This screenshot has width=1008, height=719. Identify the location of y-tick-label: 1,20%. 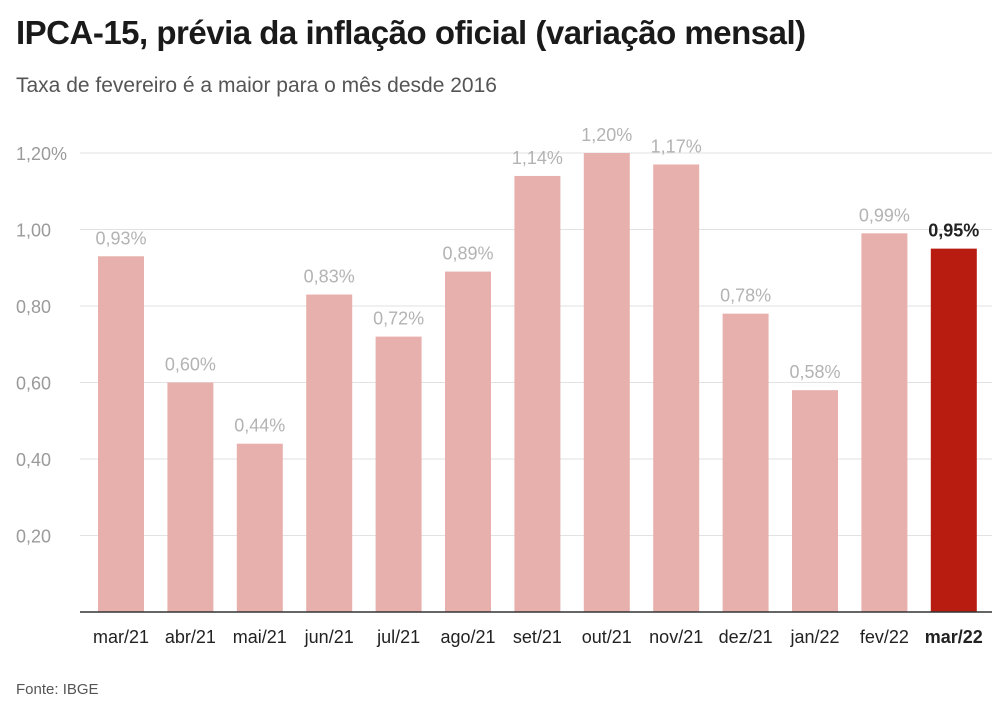
(41, 154).